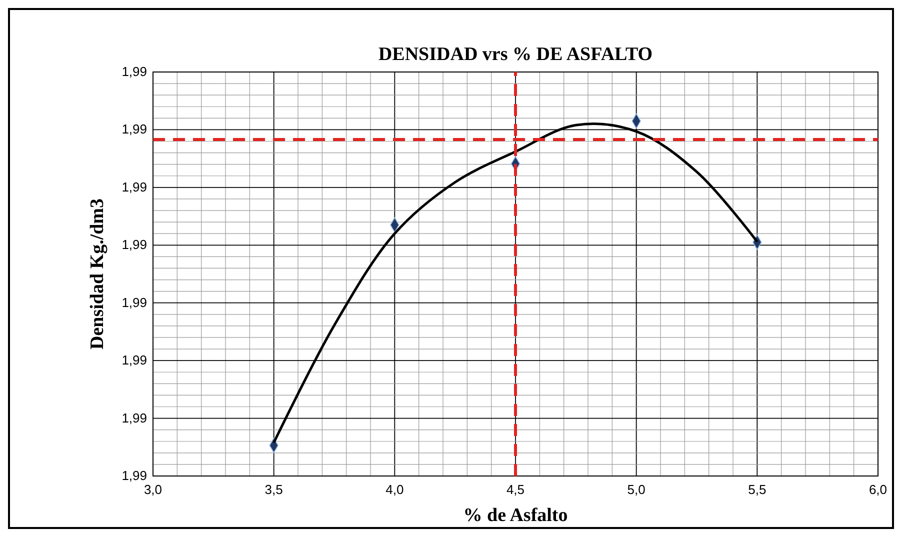 This screenshot has width=902, height=537. What do you see at coordinates (515, 489) in the screenshot?
I see `x-tick-label: 4,5` at bounding box center [515, 489].